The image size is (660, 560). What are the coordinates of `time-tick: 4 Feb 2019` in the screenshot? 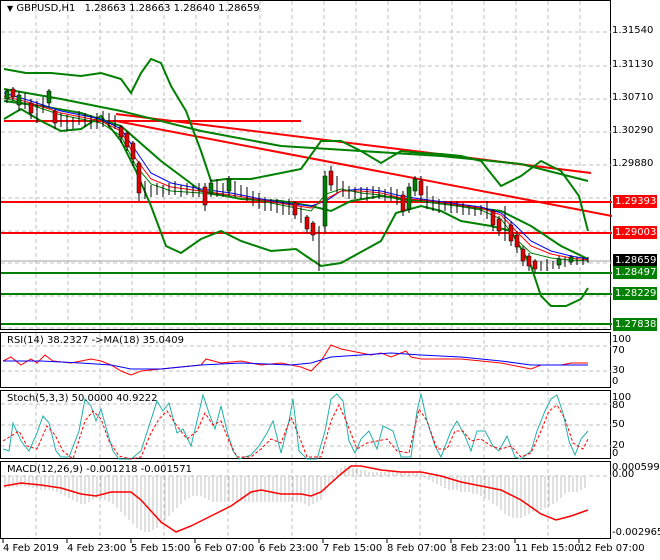 It's located at (31, 548).